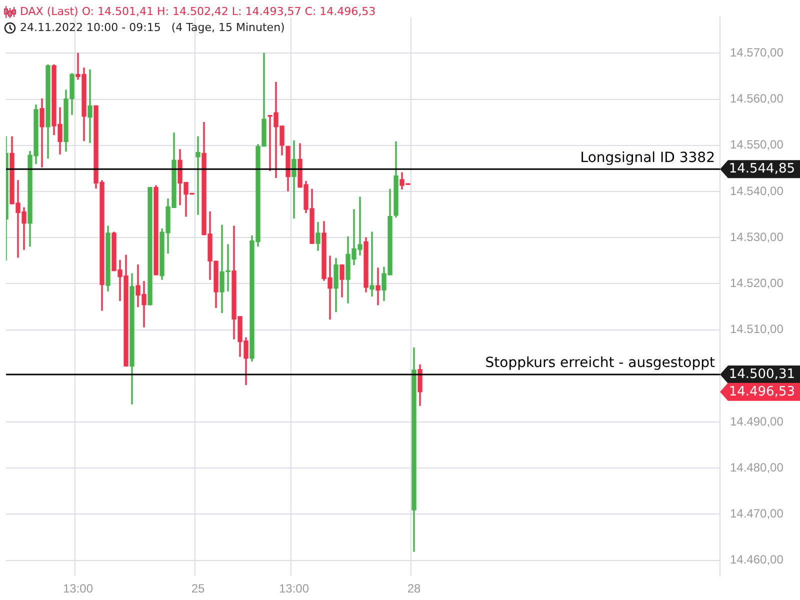  I want to click on y-tick-label: 14.460,00, so click(757, 559).